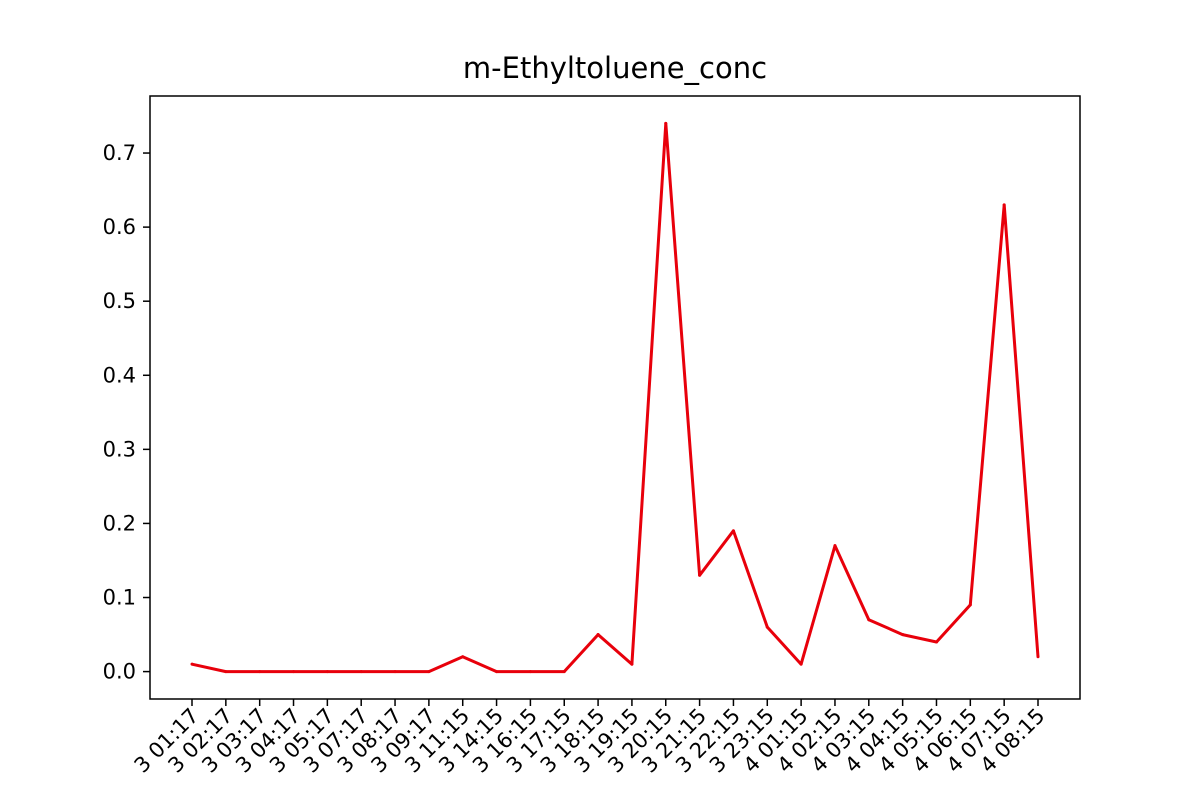 The width and height of the screenshot is (1200, 800). What do you see at coordinates (119, 375) in the screenshot?
I see `y-tick-label: 0.4` at bounding box center [119, 375].